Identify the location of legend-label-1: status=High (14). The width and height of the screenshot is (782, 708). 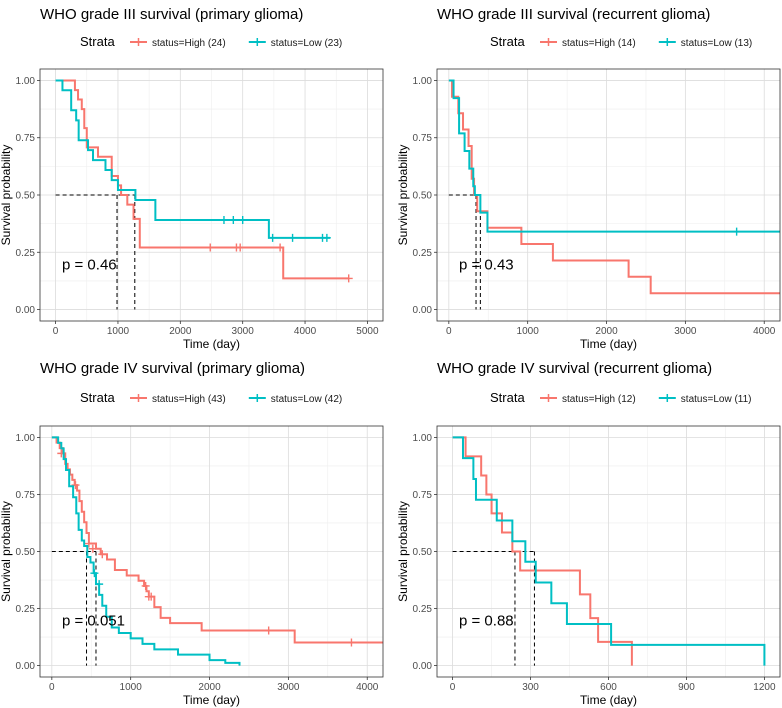
(599, 43).